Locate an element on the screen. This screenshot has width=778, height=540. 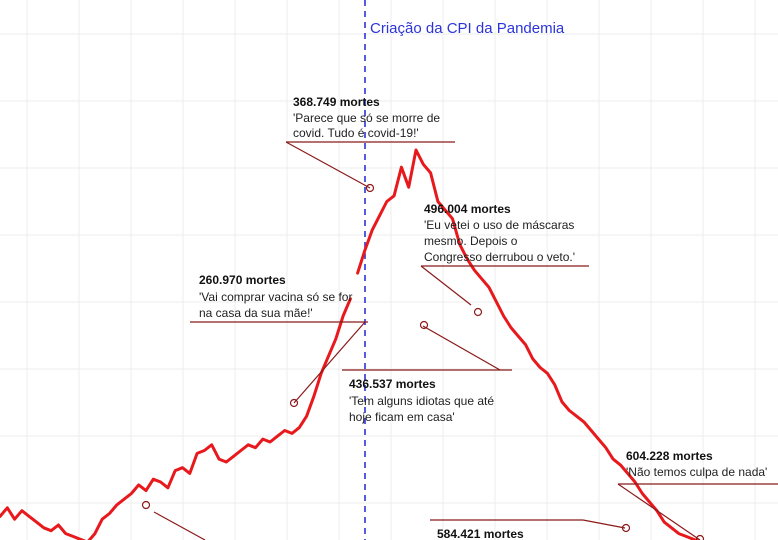
event-line-label: Criação da CPI da Pandemia is located at coordinates (467, 28).